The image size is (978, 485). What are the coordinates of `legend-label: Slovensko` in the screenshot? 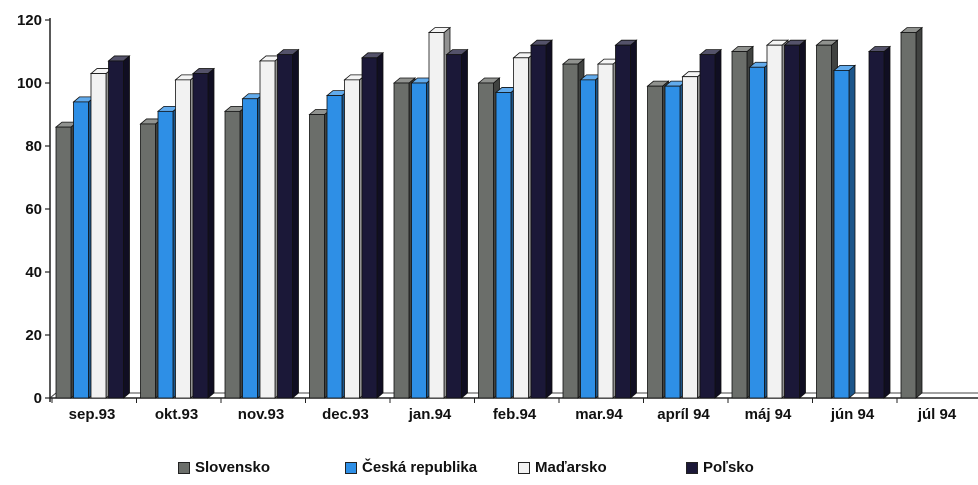 It's located at (233, 467).